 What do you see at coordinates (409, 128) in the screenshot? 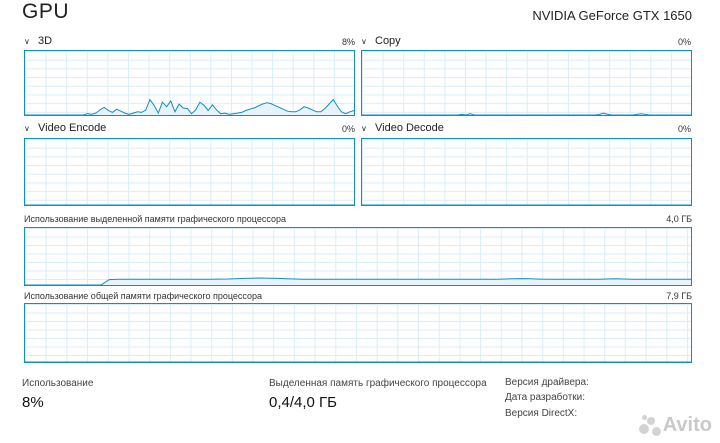
I see `panel-video-decode-label: Video Decode` at bounding box center [409, 128].